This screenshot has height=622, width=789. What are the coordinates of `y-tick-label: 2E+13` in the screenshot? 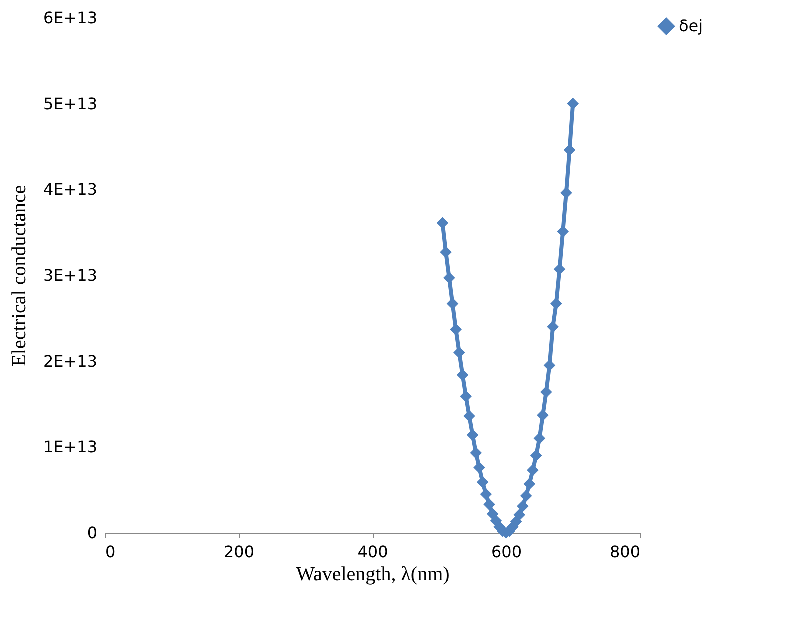 It's located at (70, 361).